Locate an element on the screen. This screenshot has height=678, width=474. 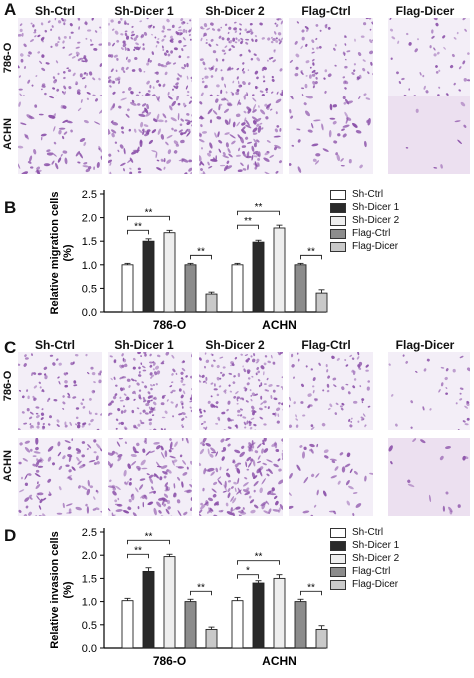
y-axis-label: Relative migration cells is located at coordinates (55, 253).